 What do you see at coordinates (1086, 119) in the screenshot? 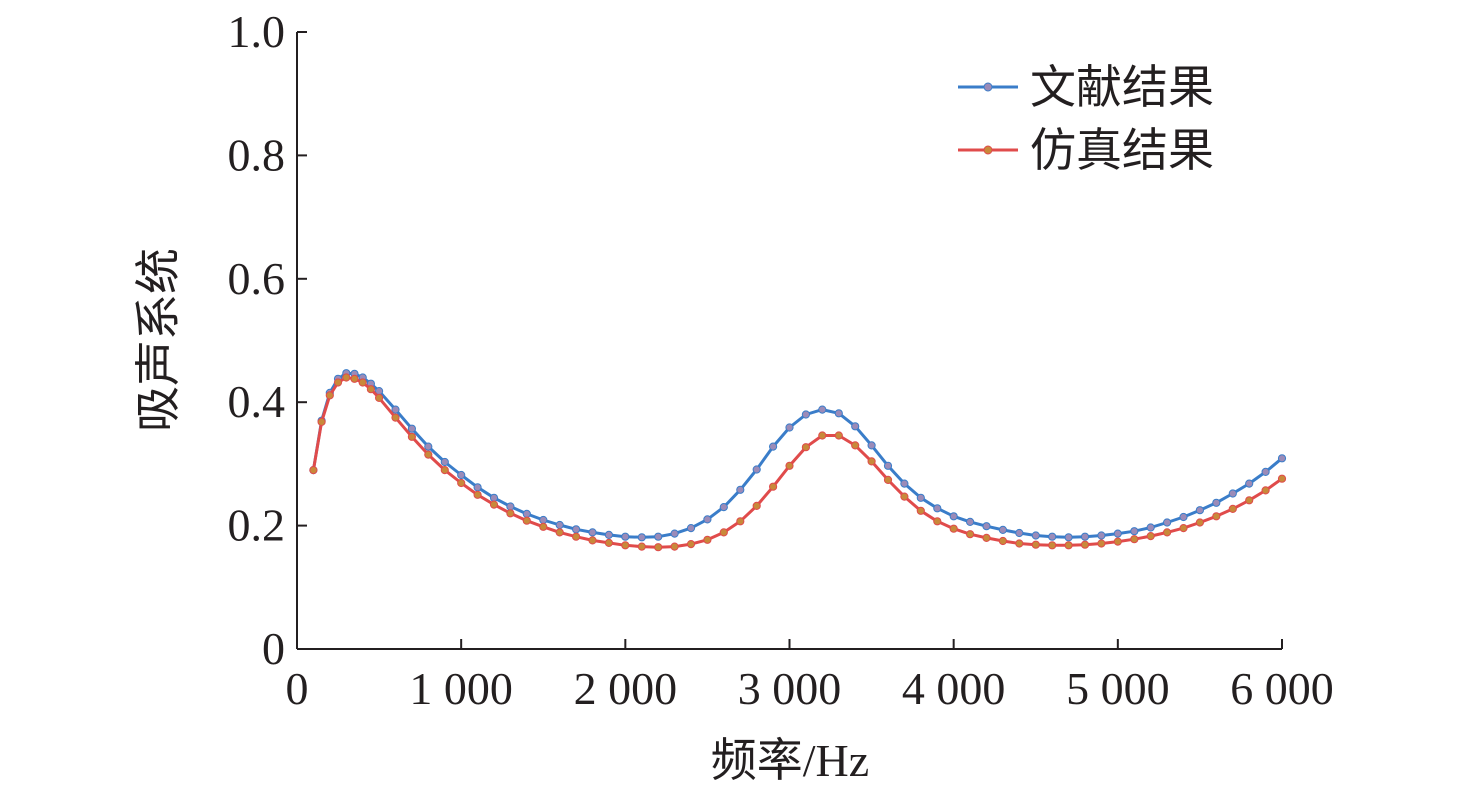
I see `legend: 文献结果 仿真结果` at bounding box center [1086, 119].